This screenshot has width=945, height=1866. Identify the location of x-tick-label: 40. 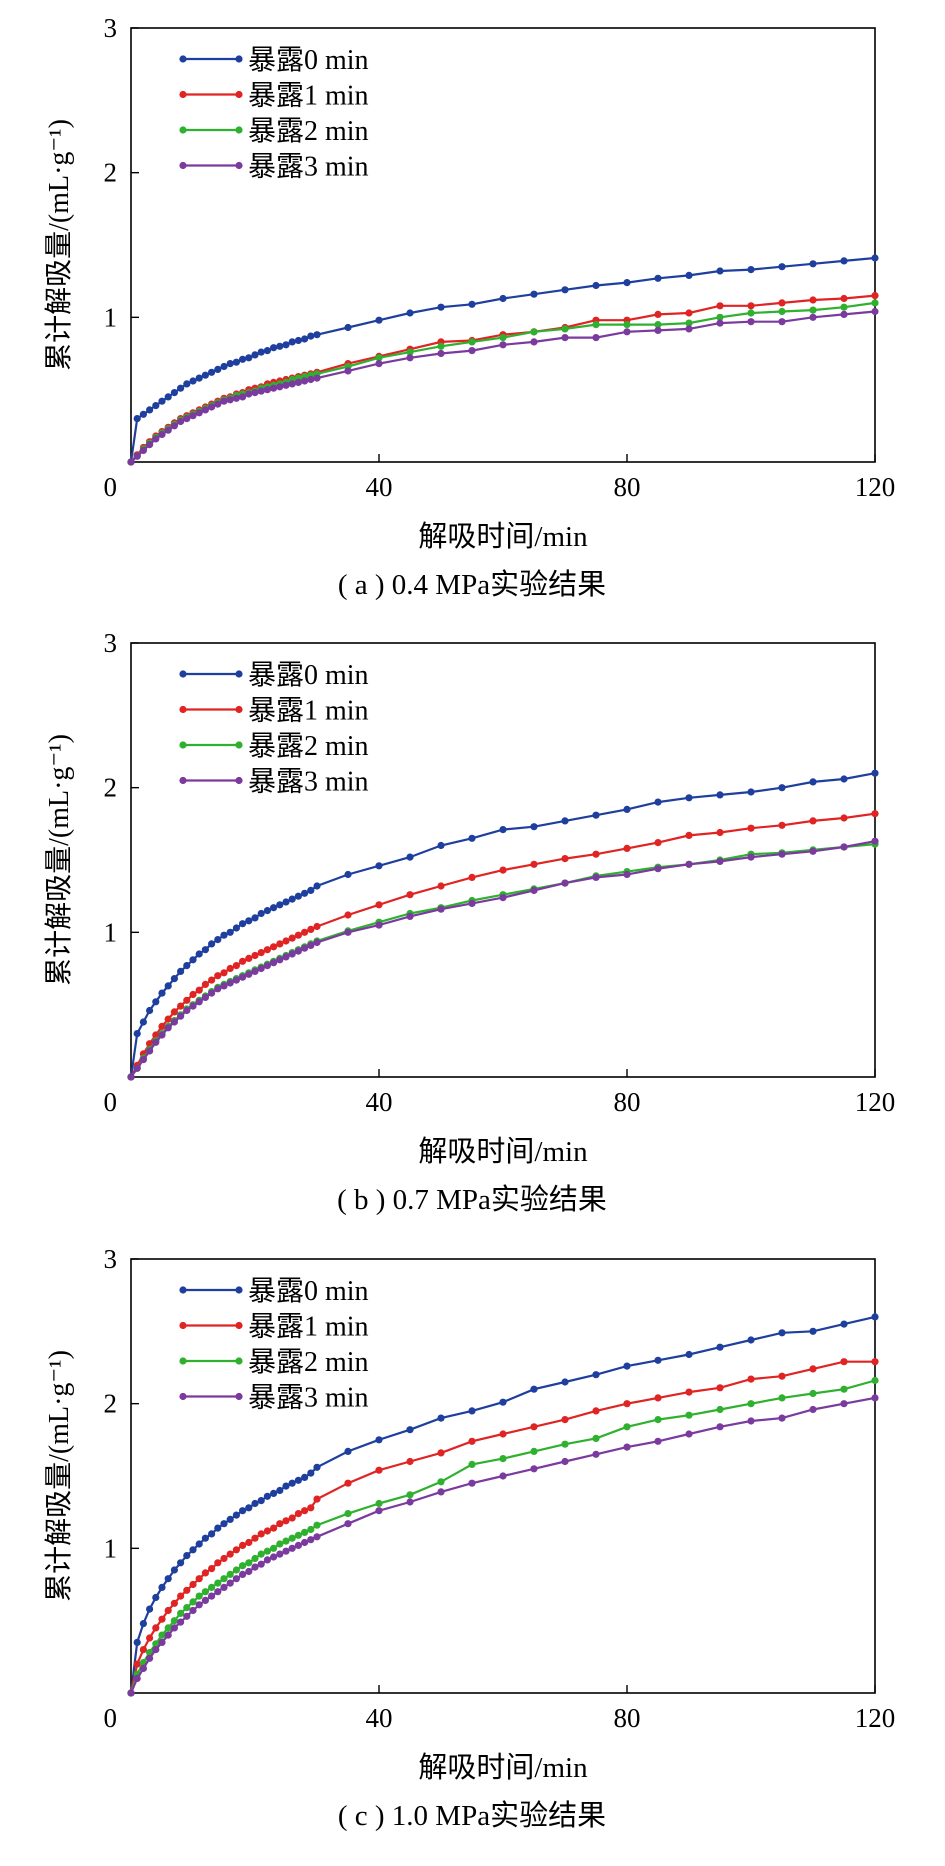
(379, 487).